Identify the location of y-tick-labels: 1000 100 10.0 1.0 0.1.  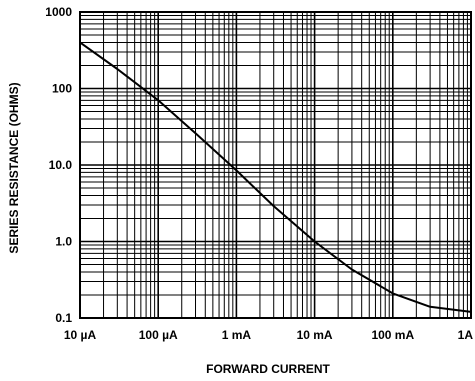
(58, 165).